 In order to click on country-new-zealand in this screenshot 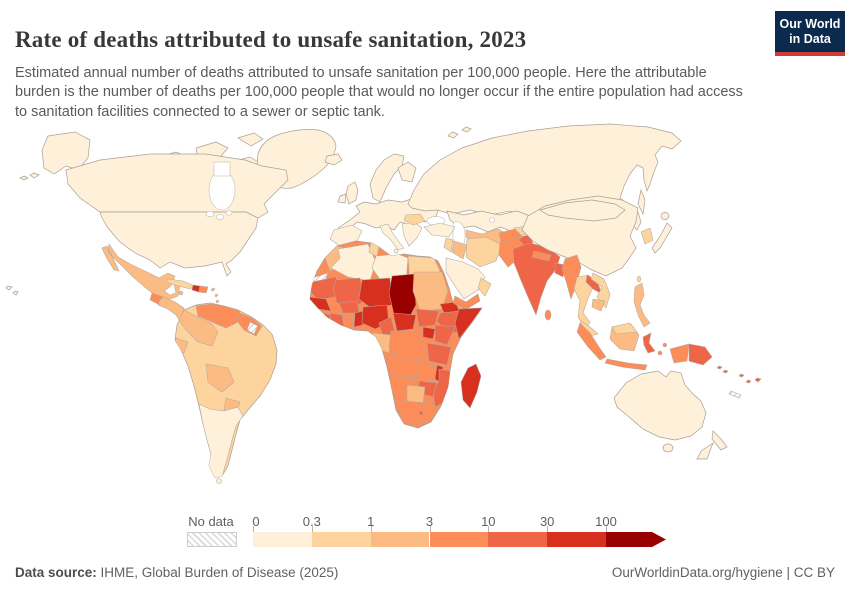, I will do `click(712, 445)`.